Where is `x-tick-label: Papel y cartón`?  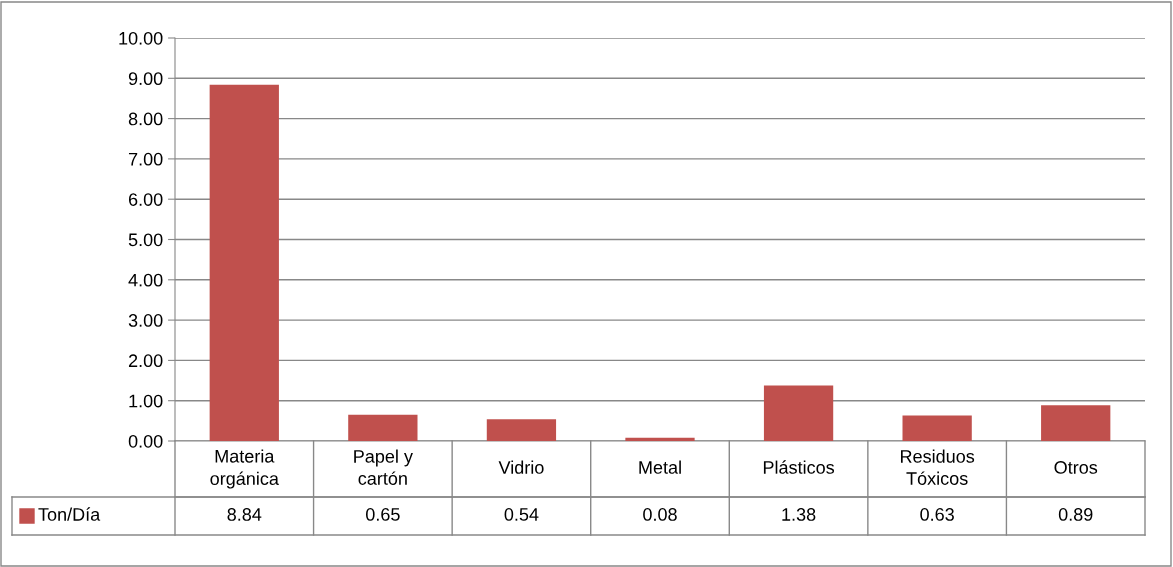 x-tick-label: Papel y cartón is located at coordinates (383, 467).